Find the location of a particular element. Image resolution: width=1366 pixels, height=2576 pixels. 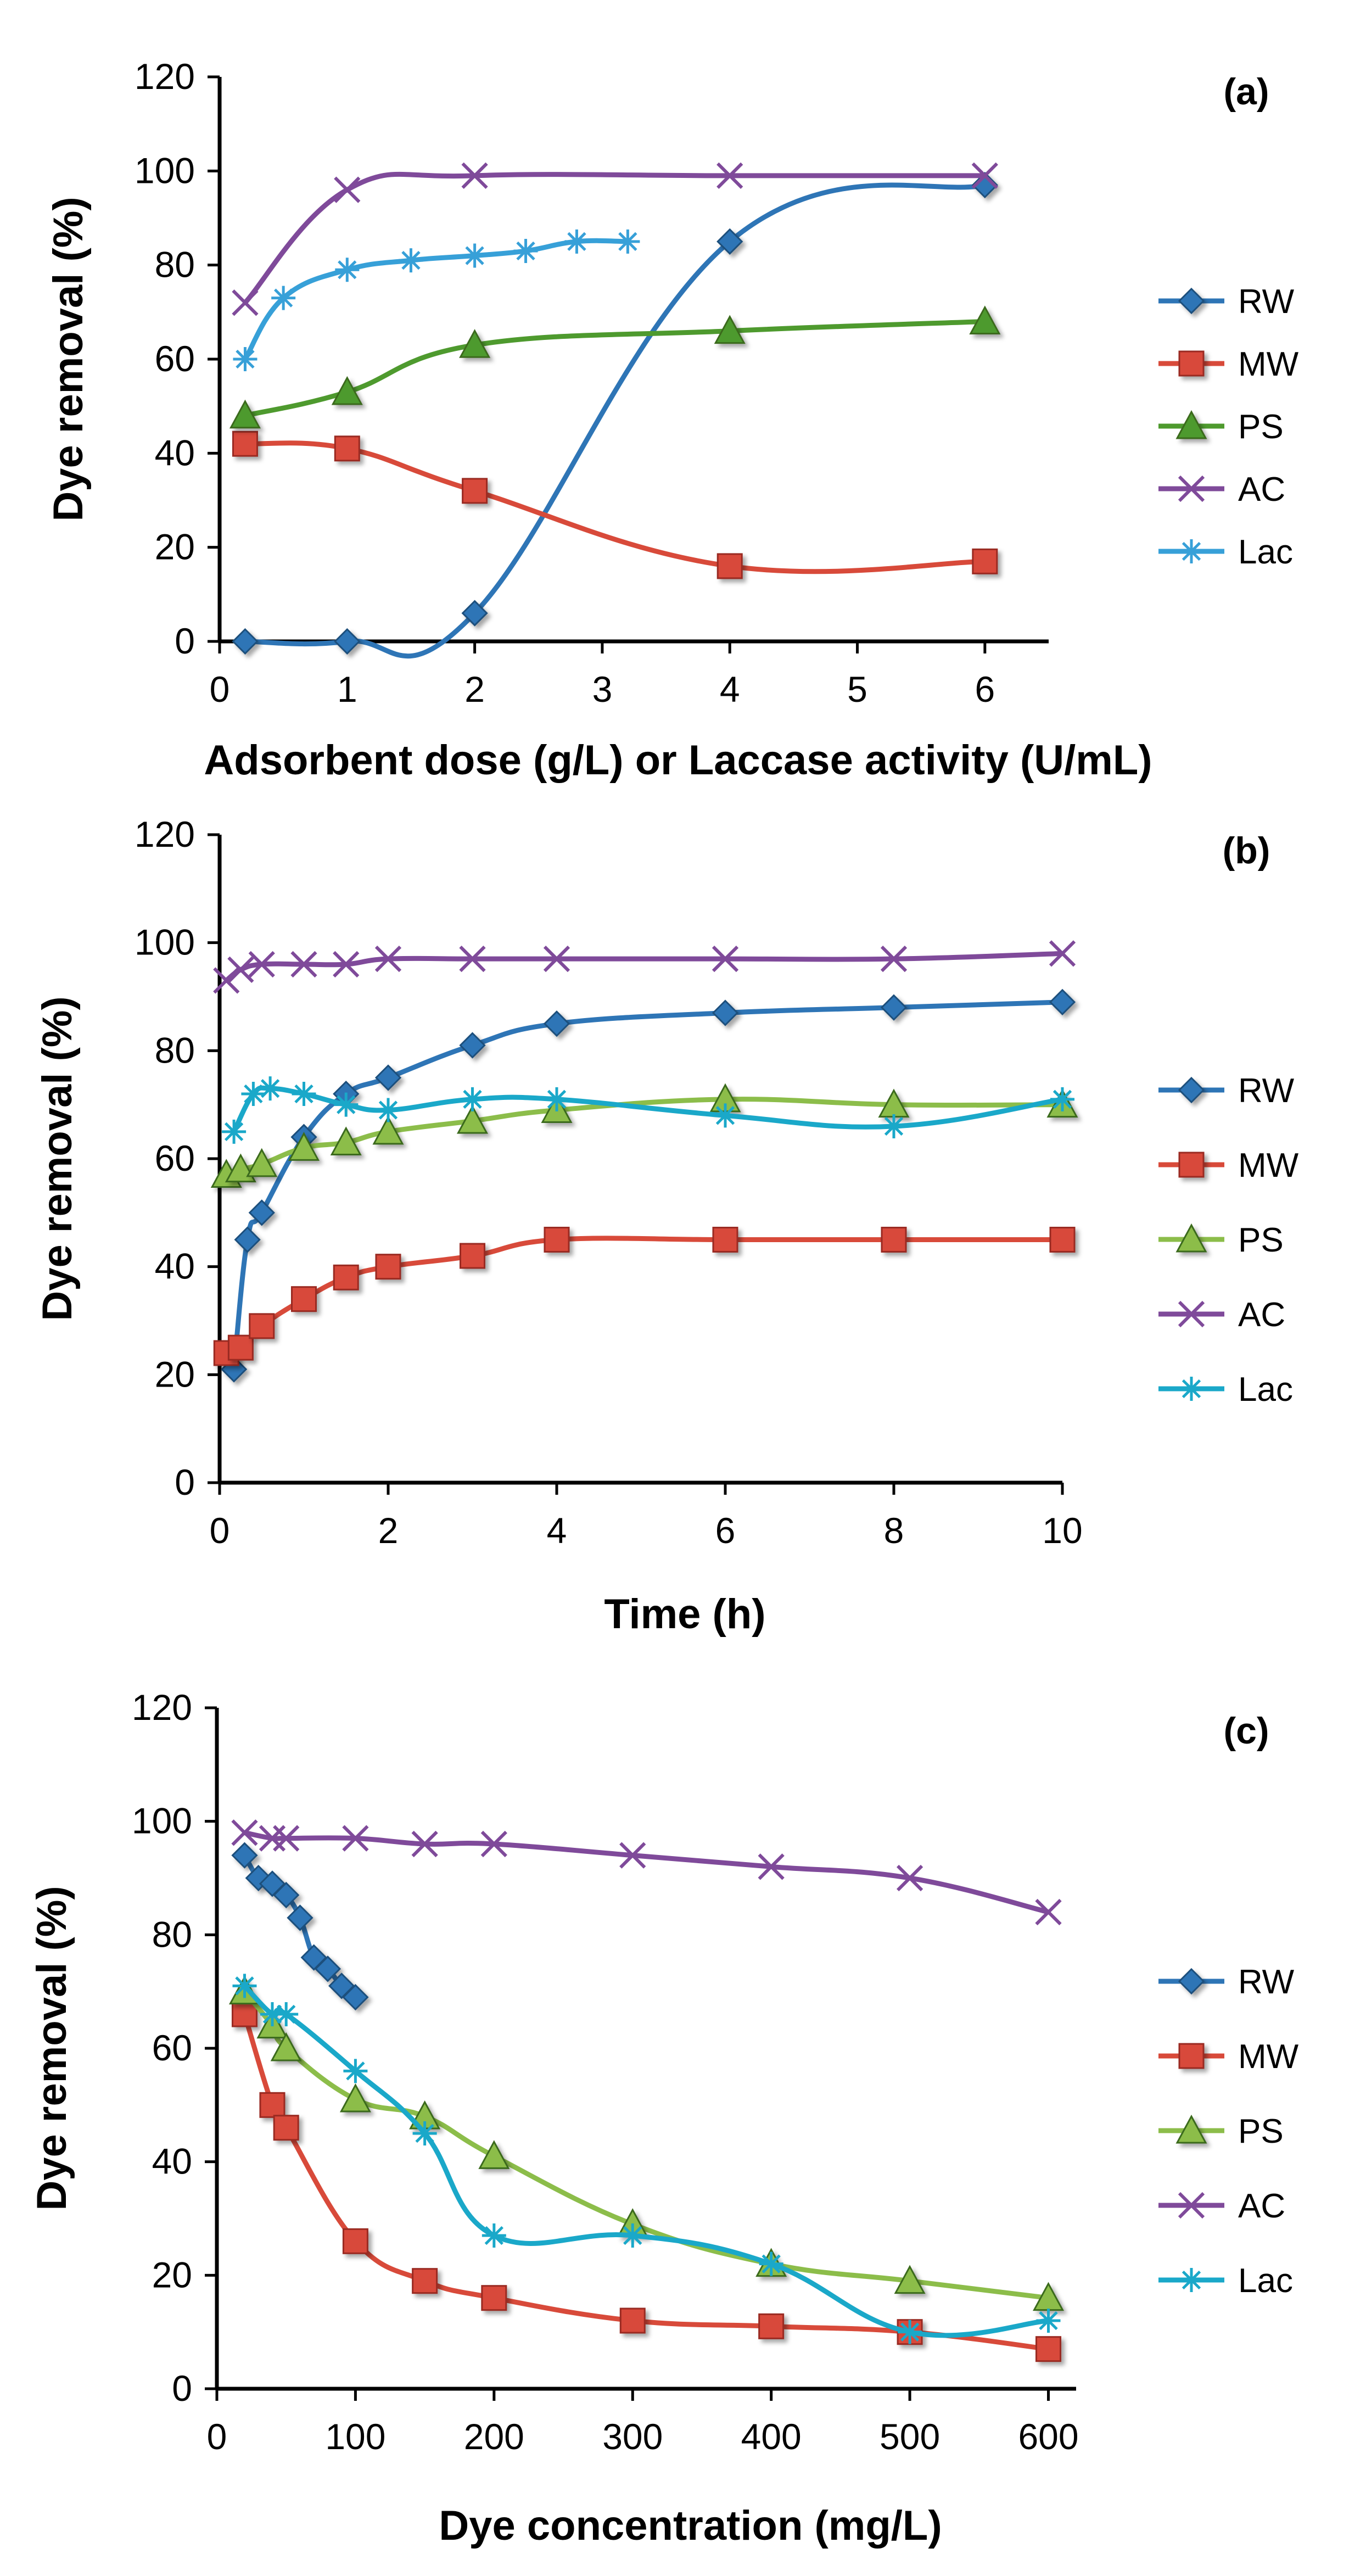

series-line-mw is located at coordinates (615, 507).